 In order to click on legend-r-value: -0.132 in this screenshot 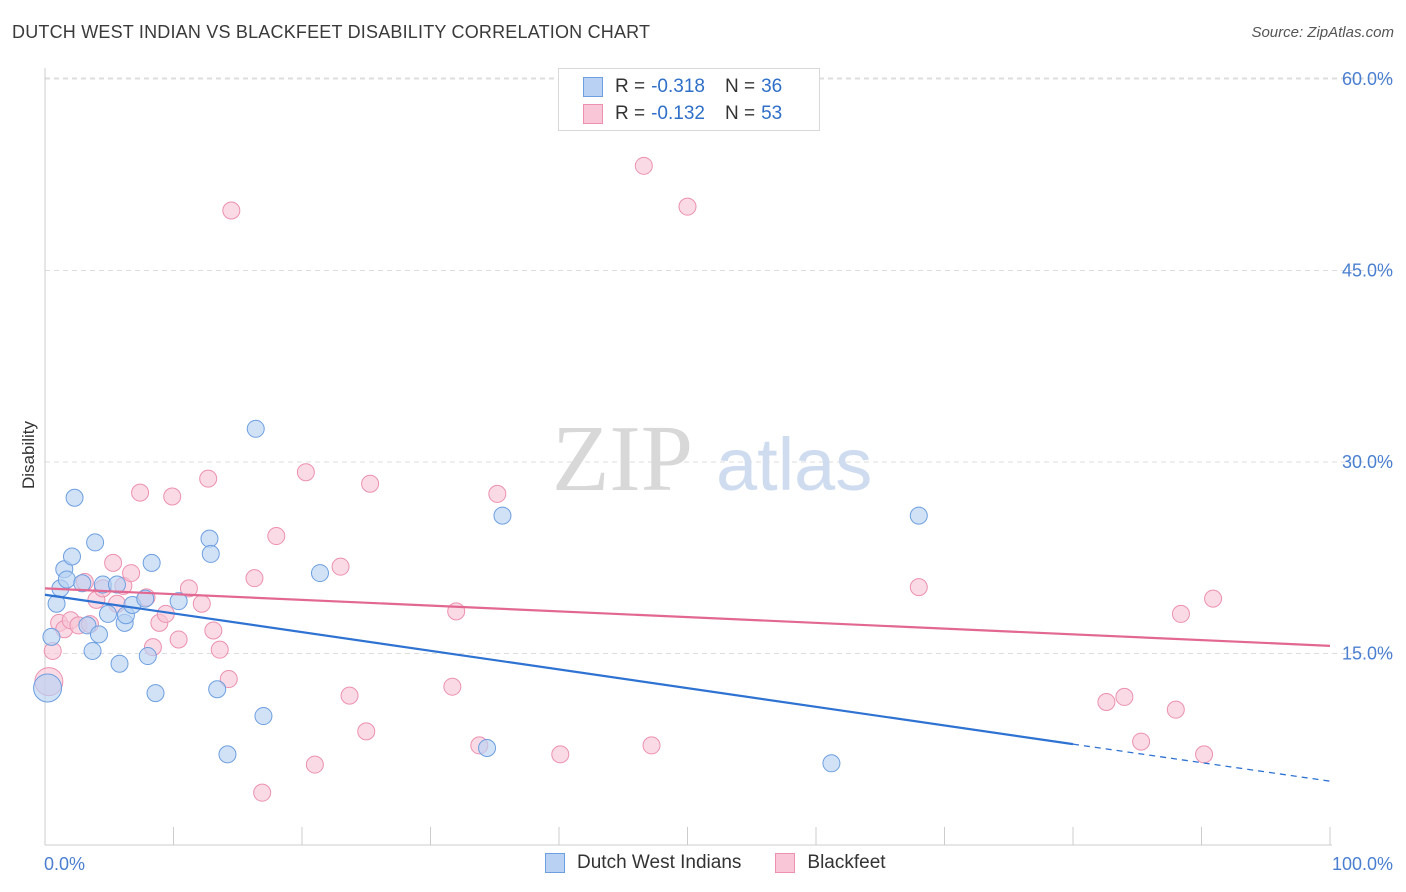, I will do `click(678, 113)`.